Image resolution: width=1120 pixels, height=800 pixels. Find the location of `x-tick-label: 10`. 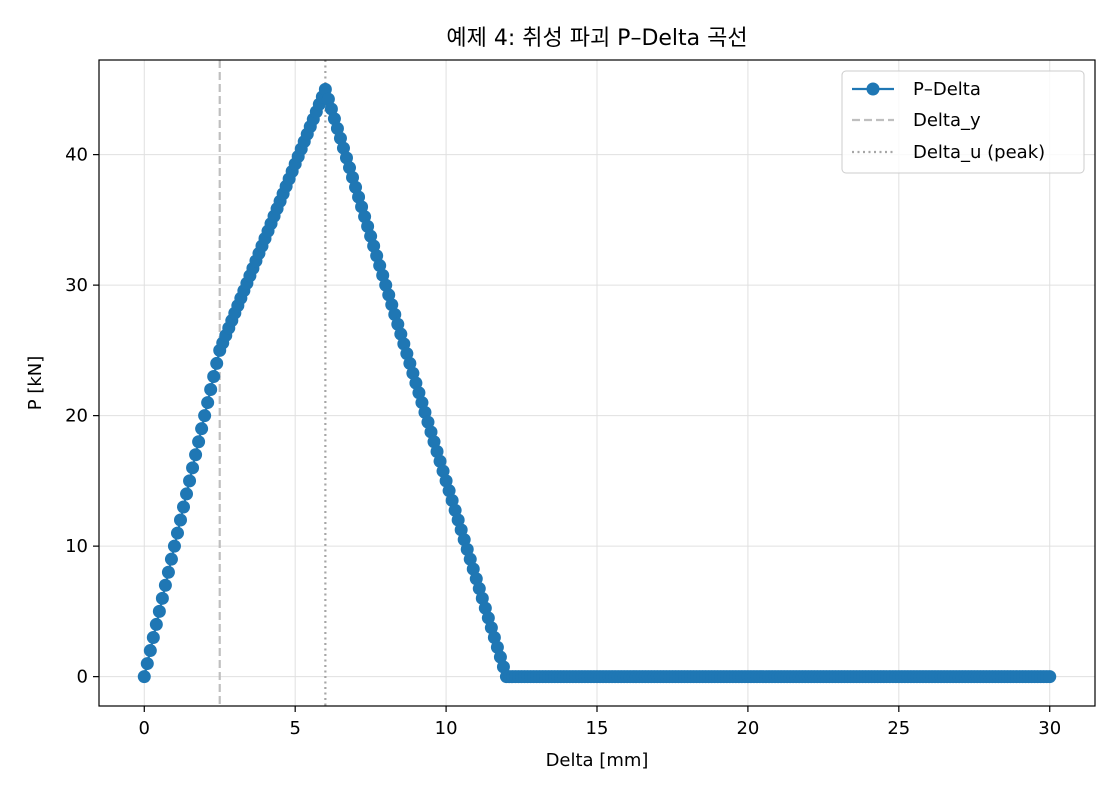

x-tick-label: 10 is located at coordinates (446, 728).